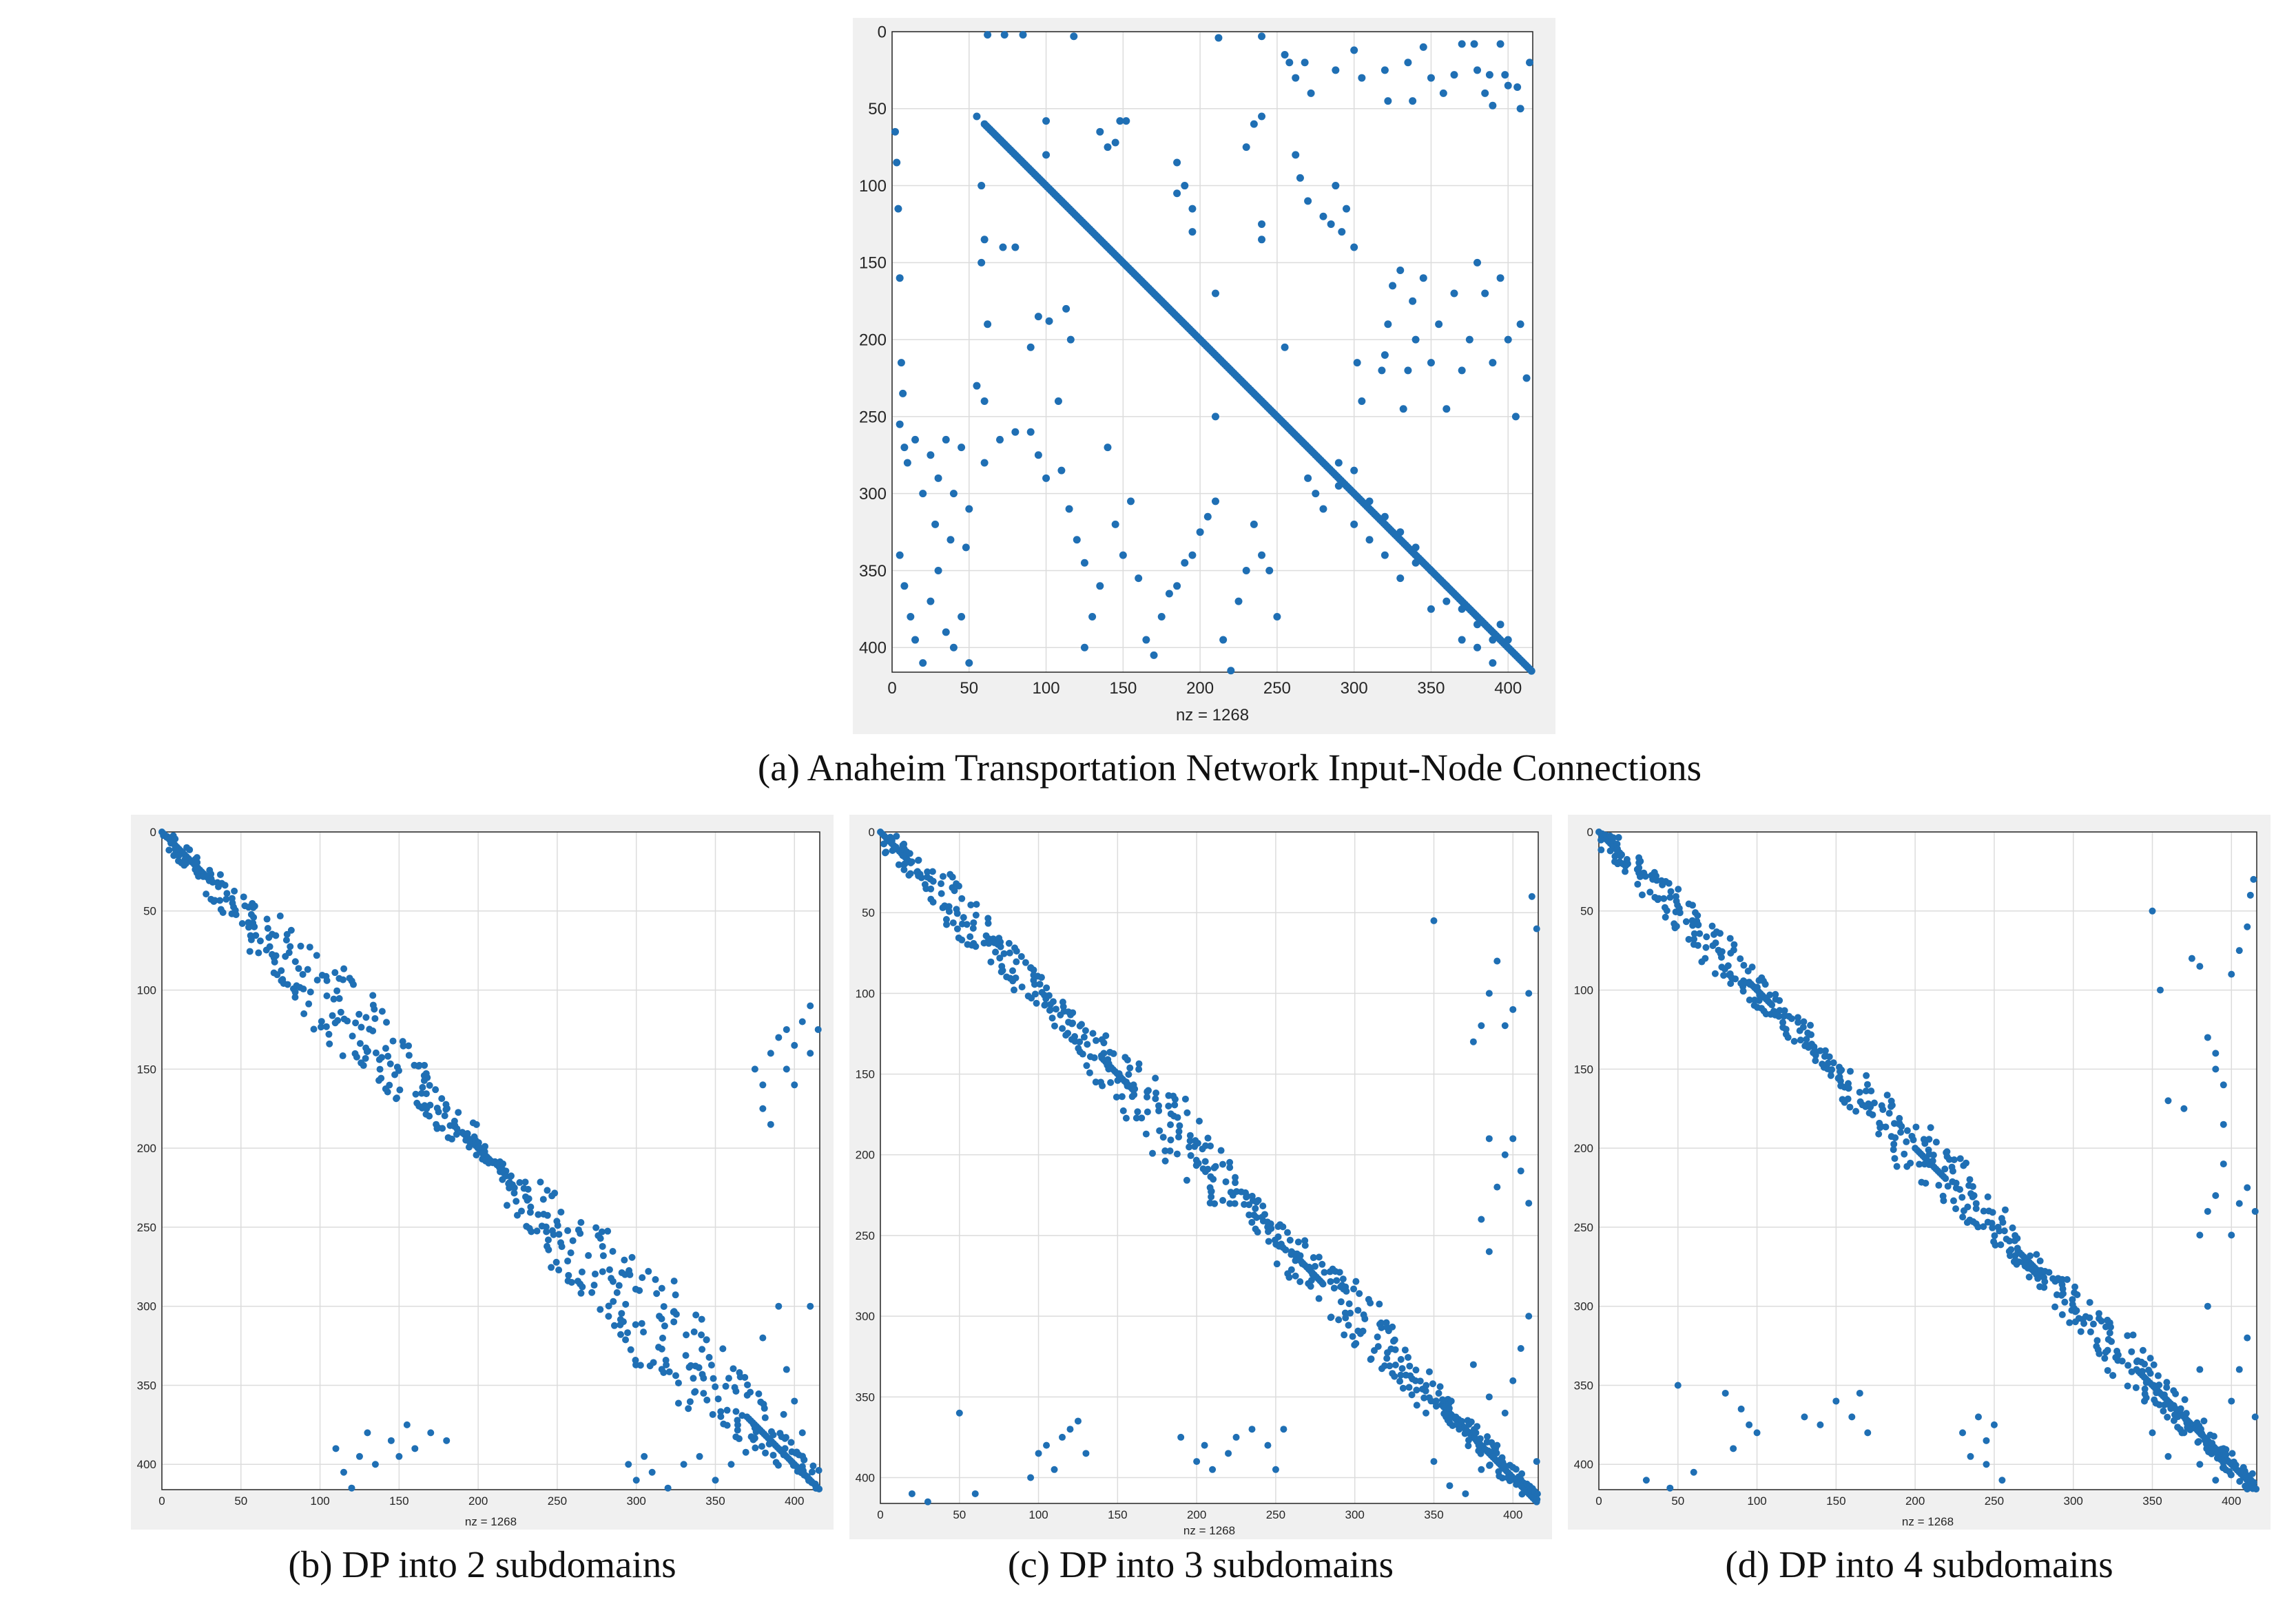  What do you see at coordinates (1583, 1227) in the screenshot?
I see `y-tick-label: 250` at bounding box center [1583, 1227].